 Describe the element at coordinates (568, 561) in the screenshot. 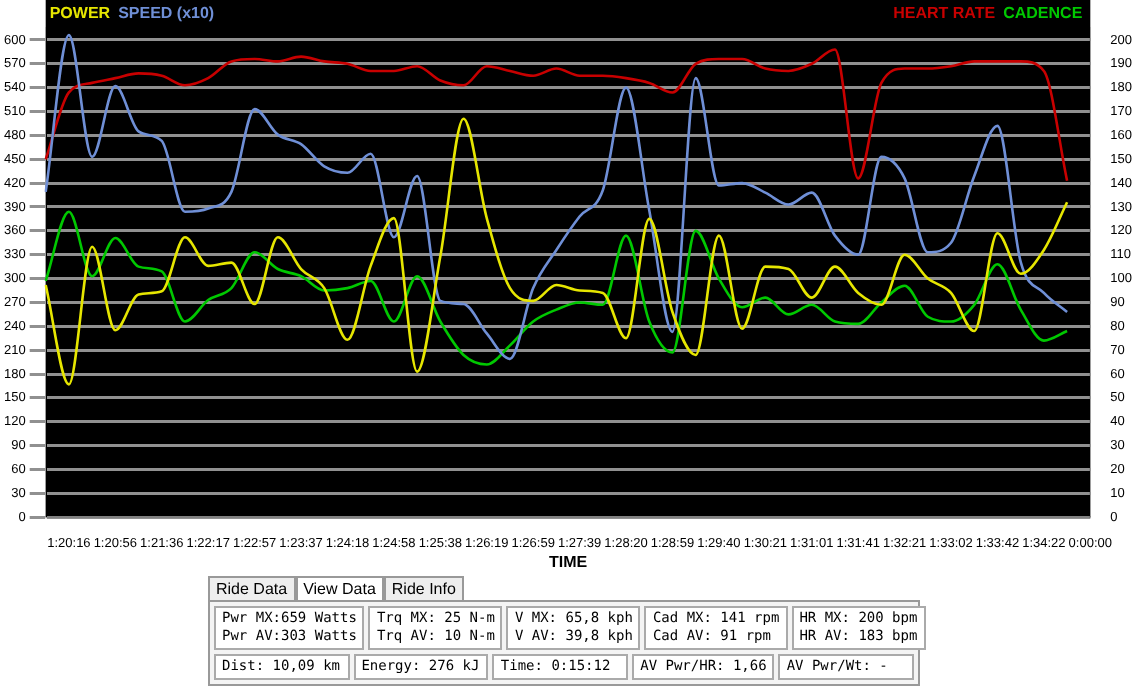

I see `x-axis-title: TIME` at that location.